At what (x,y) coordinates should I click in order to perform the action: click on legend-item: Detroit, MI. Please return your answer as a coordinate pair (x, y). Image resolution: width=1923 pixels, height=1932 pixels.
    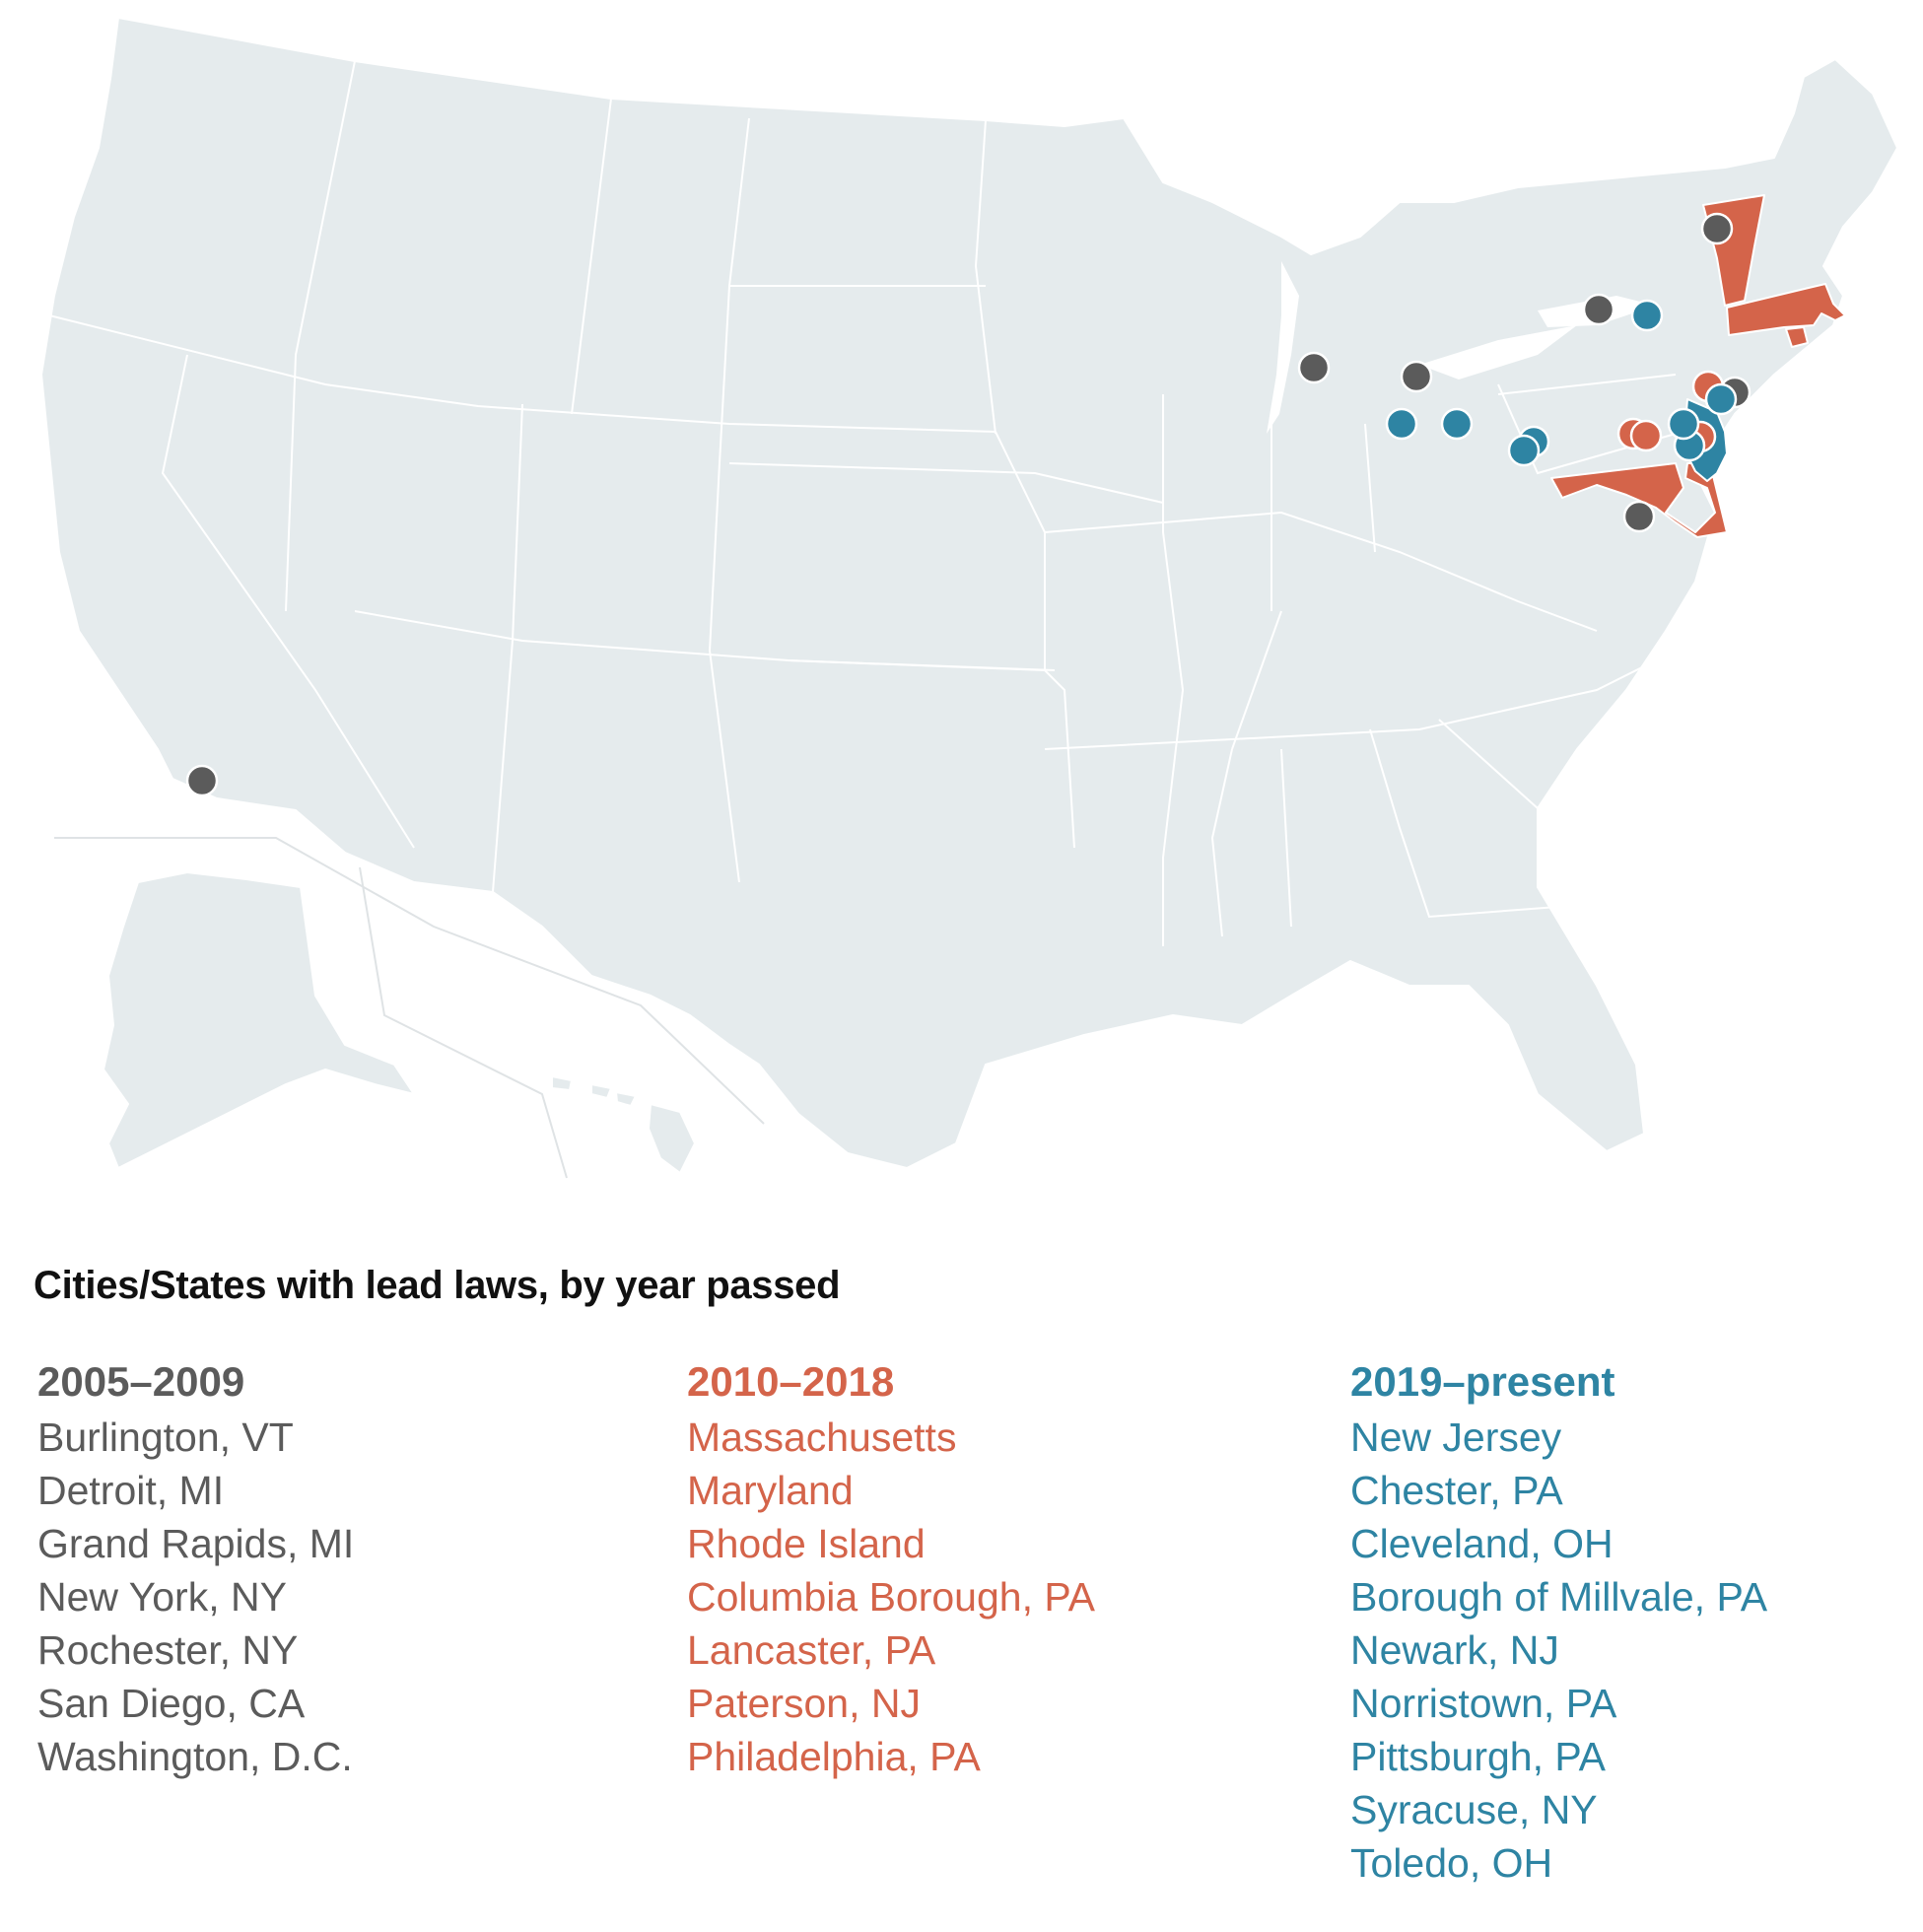
    Looking at the image, I should click on (131, 1491).